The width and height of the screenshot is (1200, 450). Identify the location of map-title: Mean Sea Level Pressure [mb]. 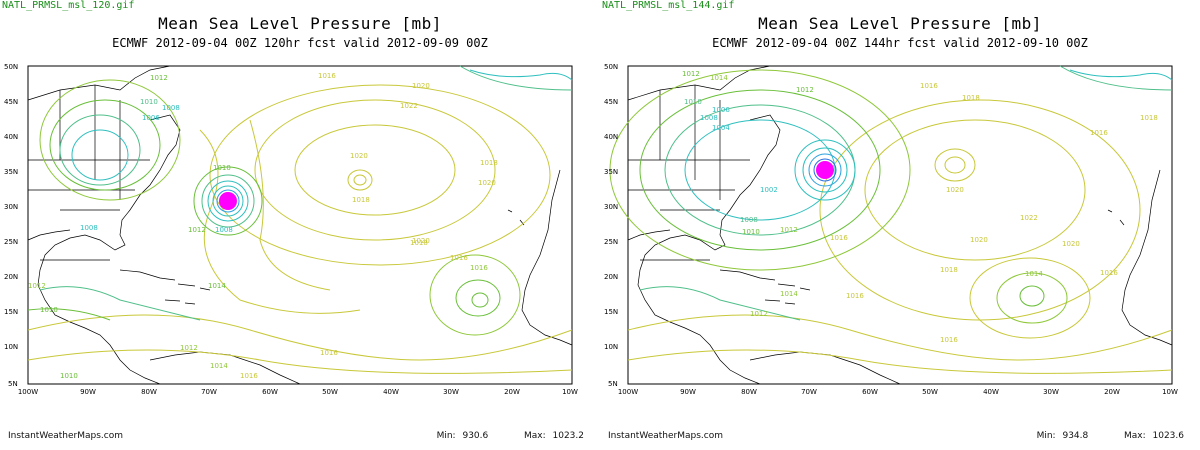
(300, 23).